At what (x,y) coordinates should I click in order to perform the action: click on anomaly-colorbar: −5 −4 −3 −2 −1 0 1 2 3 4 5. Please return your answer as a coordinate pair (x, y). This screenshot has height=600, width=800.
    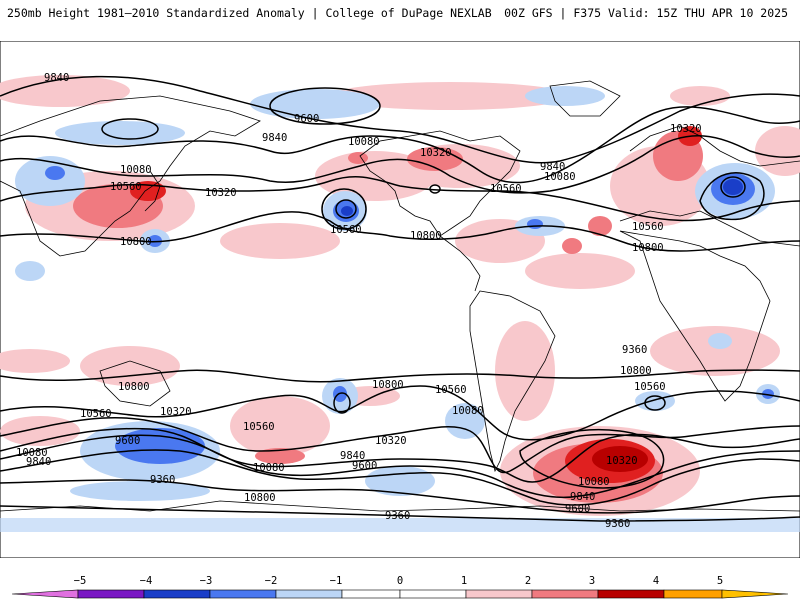
    Looking at the image, I should click on (400, 587).